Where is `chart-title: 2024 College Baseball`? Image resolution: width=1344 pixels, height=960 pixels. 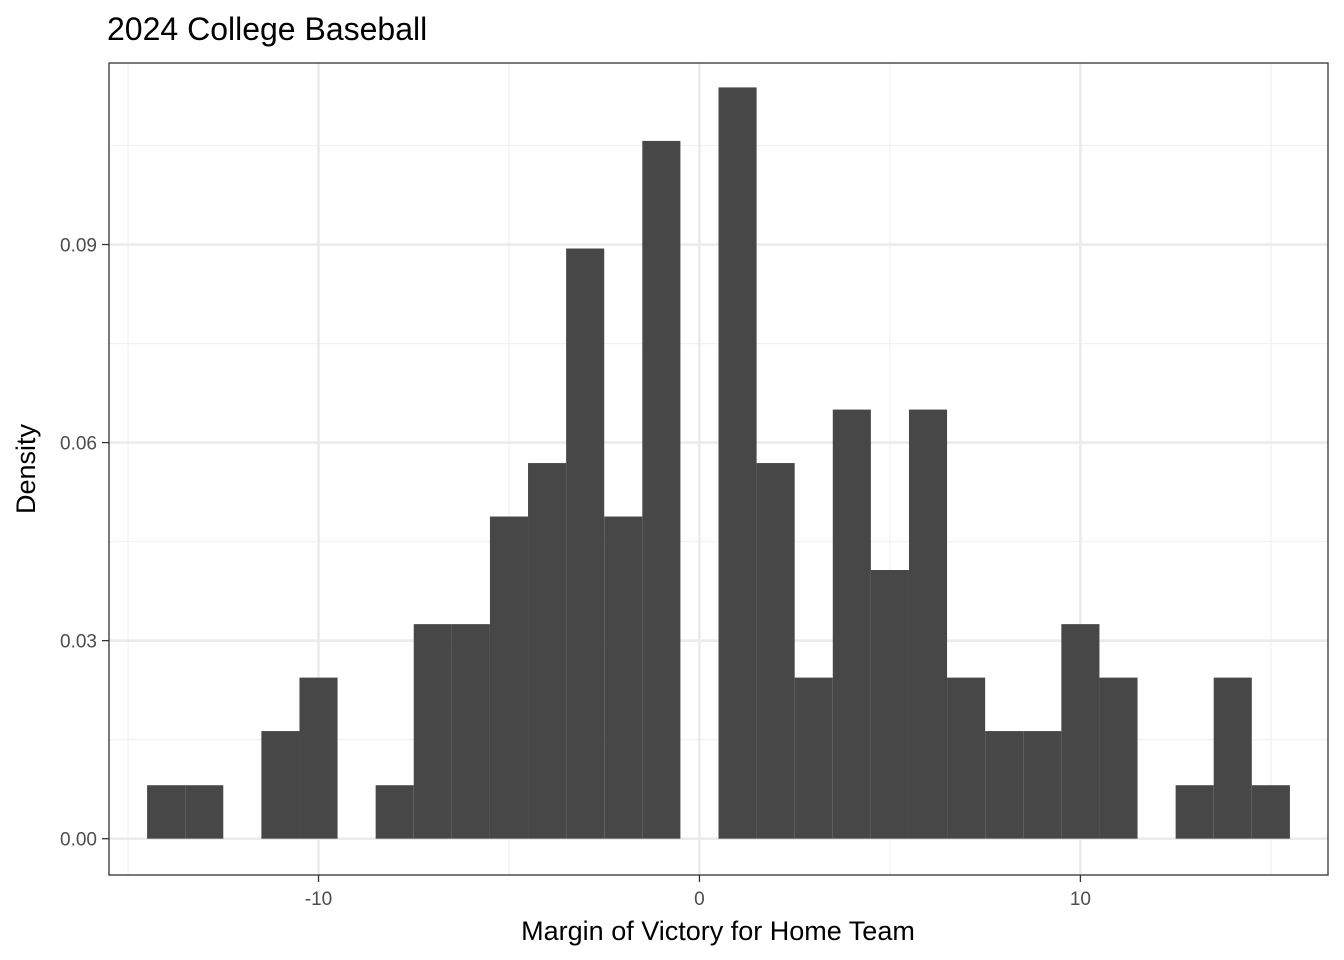 chart-title: 2024 College Baseball is located at coordinates (267, 29).